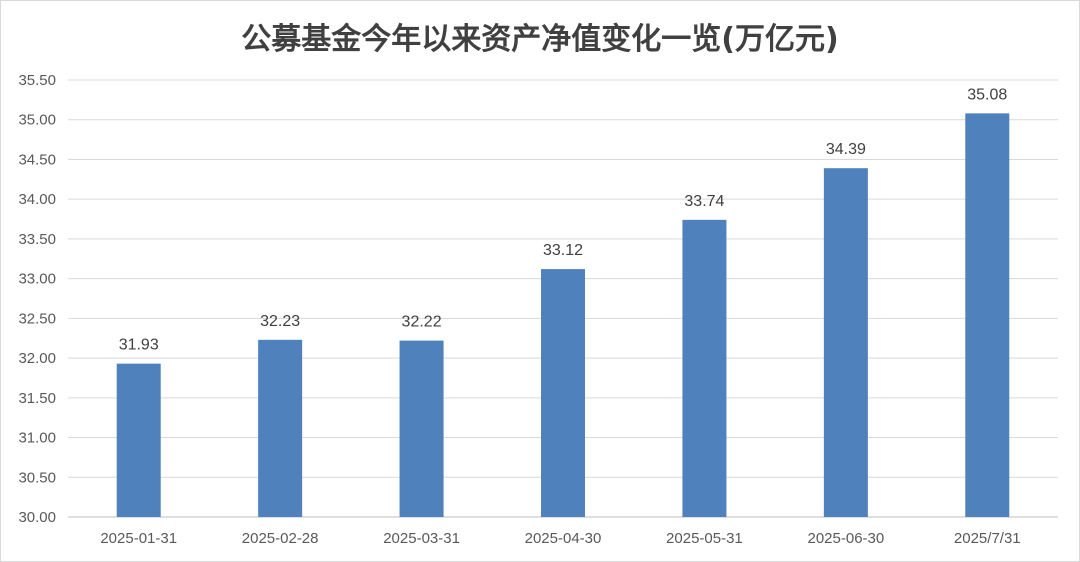  I want to click on x-tick-label: 2025-04-30, so click(563, 538).